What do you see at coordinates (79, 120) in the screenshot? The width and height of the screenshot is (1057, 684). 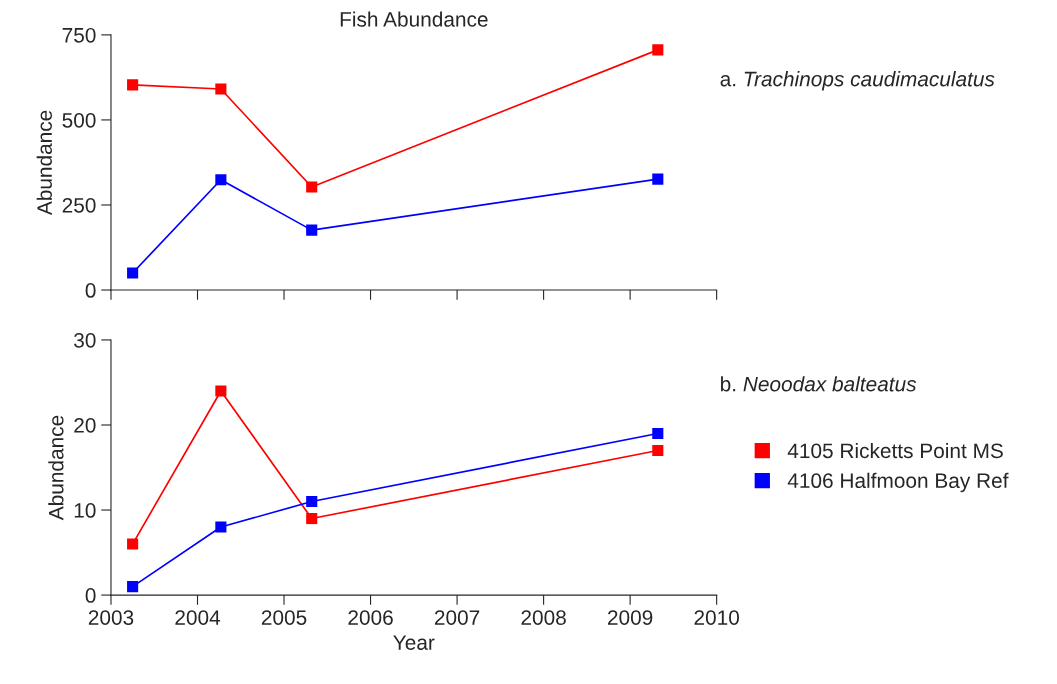 I see `y-tick-label: 500` at bounding box center [79, 120].